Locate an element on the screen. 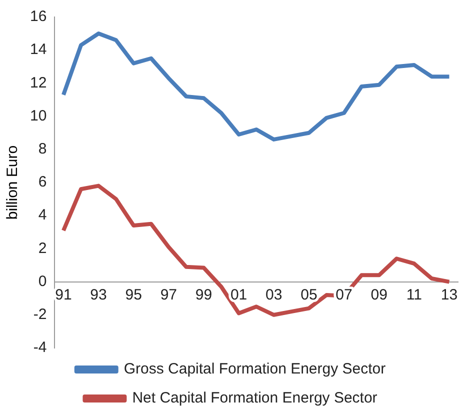  x-tick-label: 91 is located at coordinates (63, 295).